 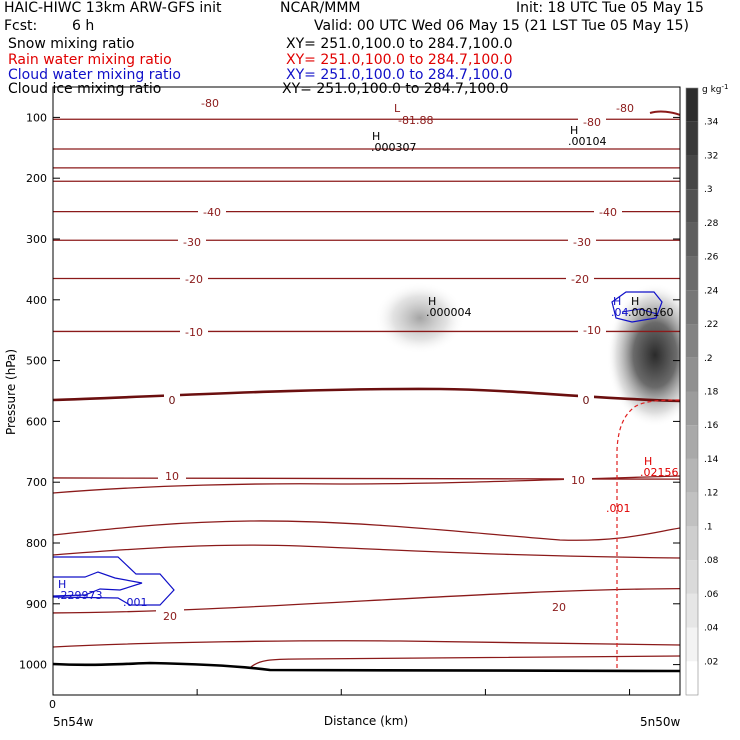 I want to click on high-value-2: .00104, so click(x=587, y=141).